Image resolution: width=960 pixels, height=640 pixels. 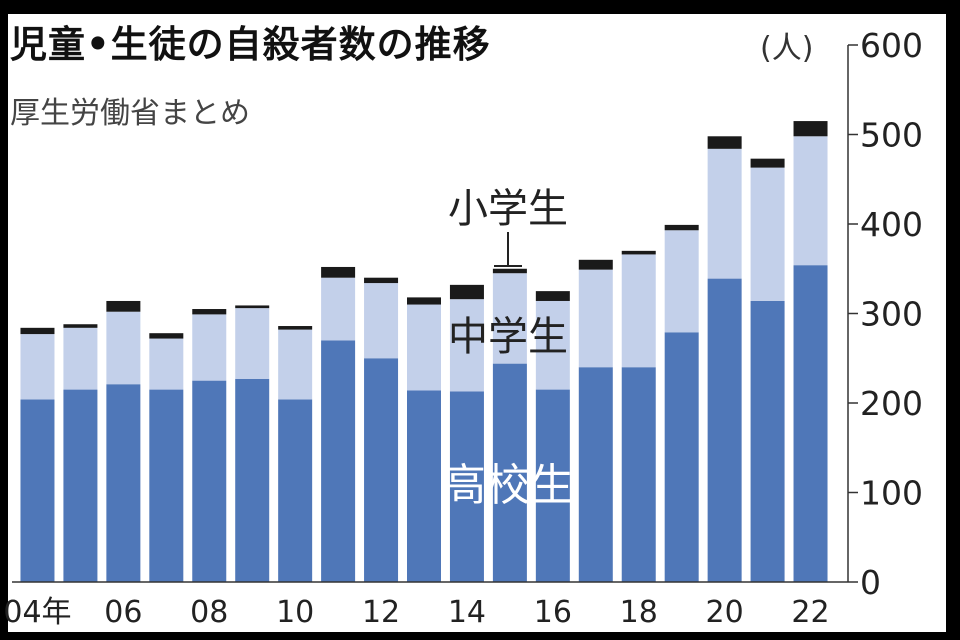 I want to click on series-label-junior-high: 中学生, so click(x=508, y=337).